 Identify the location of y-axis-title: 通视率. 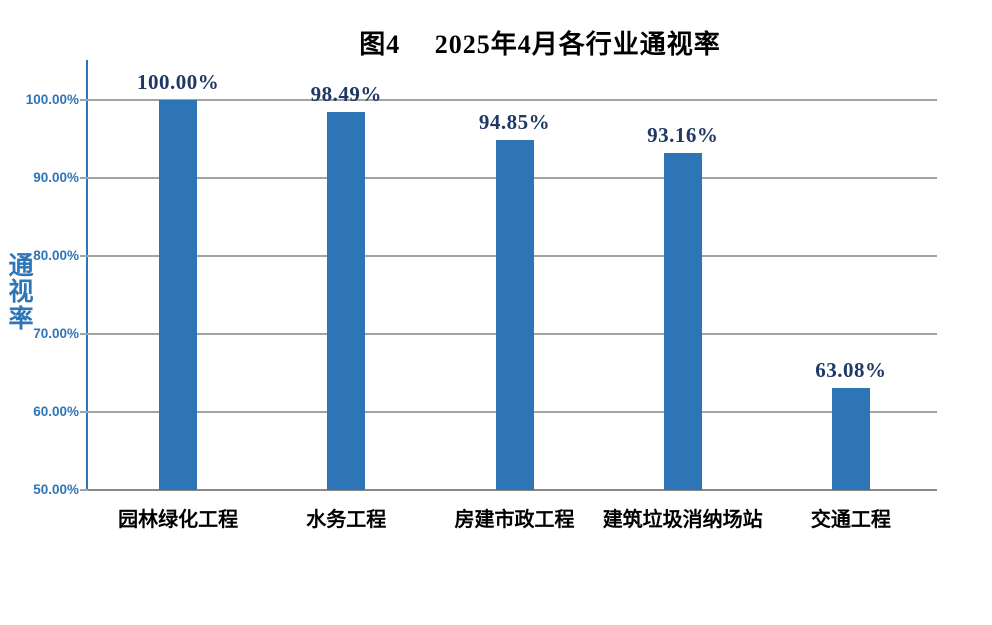
(21, 293).